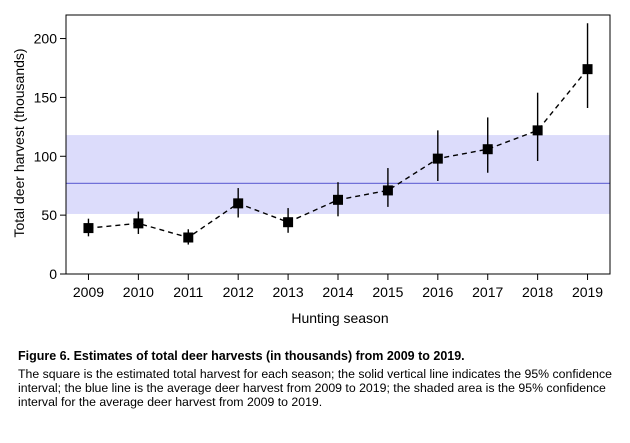 Image resolution: width=630 pixels, height=443 pixels. Describe the element at coordinates (46, 97) in the screenshot. I see `y-tick-label-150: 150` at that location.